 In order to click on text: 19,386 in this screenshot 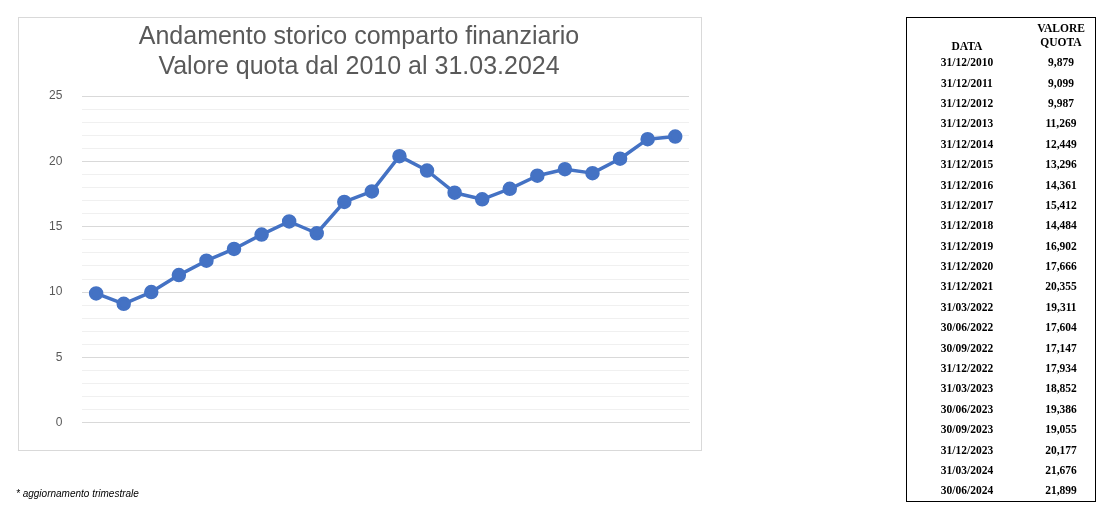, I will do `click(1061, 409)`.